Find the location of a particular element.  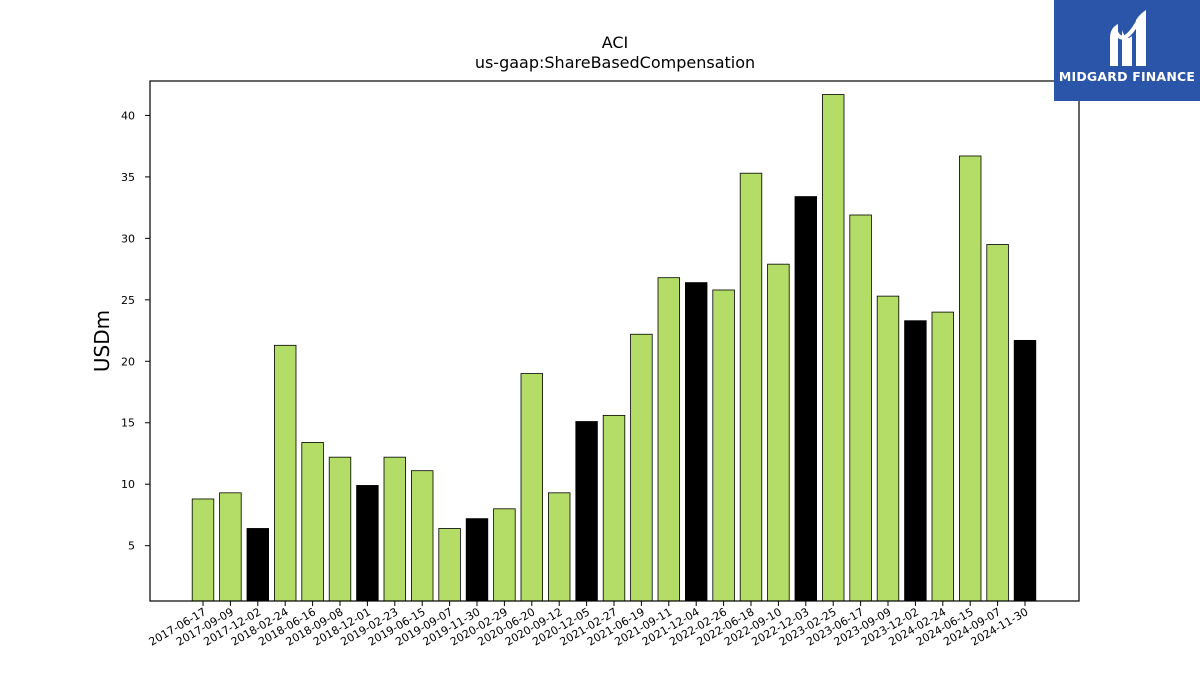

y-tick-label: 25 is located at coordinates (128, 300).